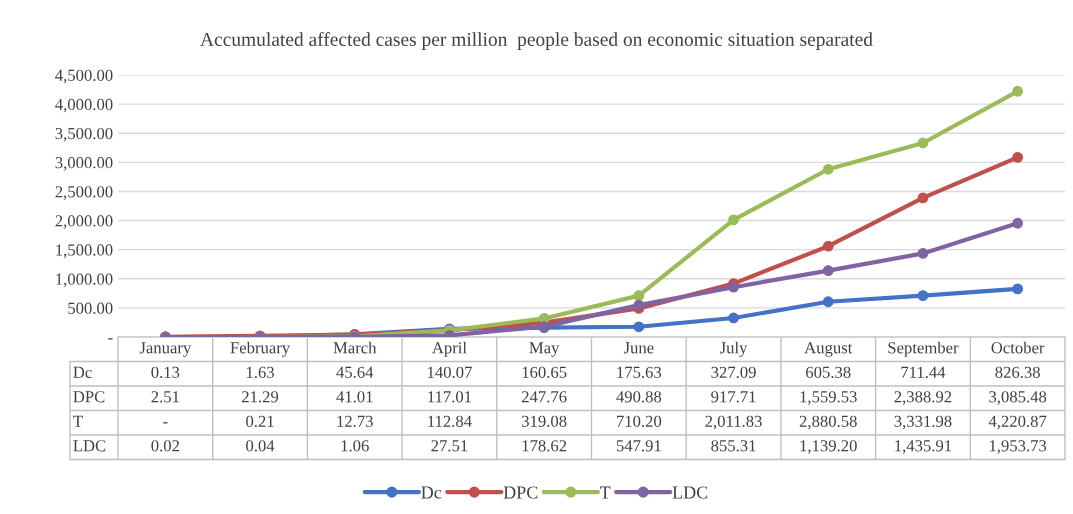  Describe the element at coordinates (828, 447) in the screenshot. I see `data-label: 1,139.20` at that location.